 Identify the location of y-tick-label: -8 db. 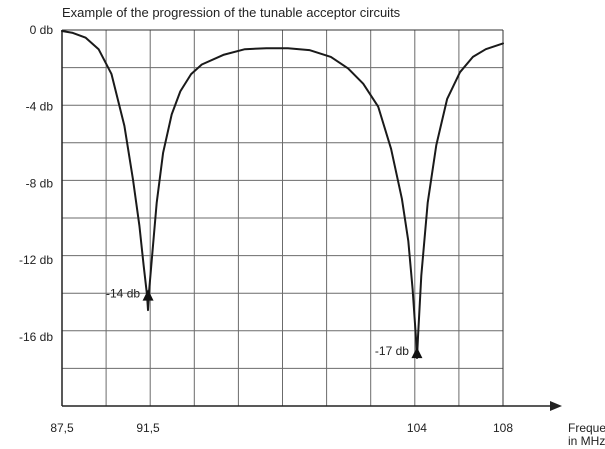
(40, 183).